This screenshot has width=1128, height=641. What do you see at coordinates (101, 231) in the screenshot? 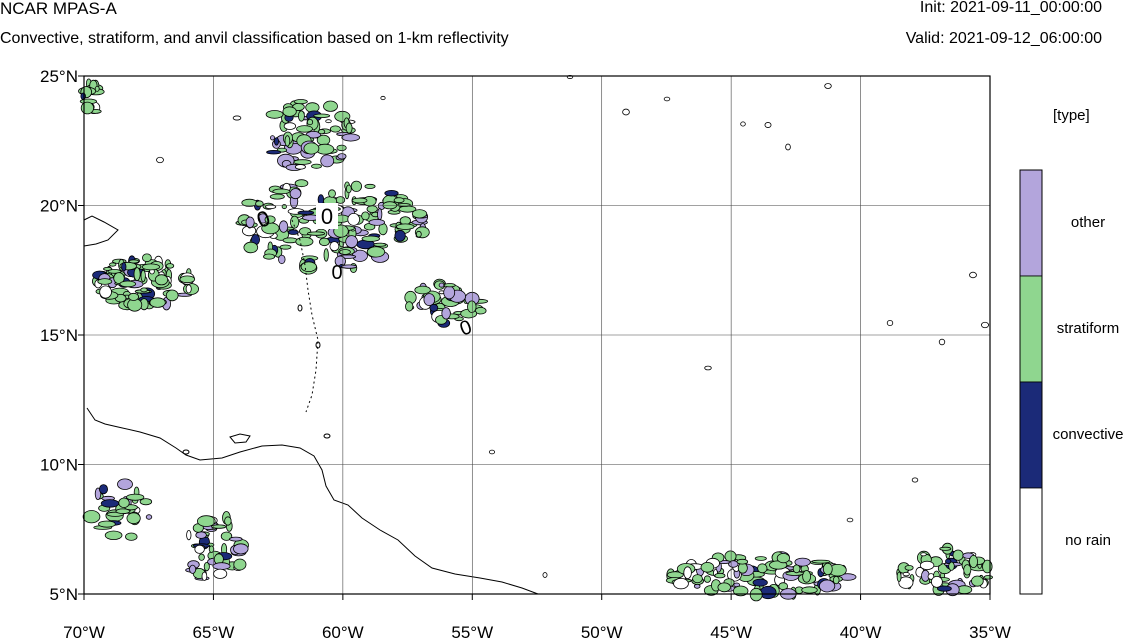
I see `coastline-puerto-rico` at bounding box center [101, 231].